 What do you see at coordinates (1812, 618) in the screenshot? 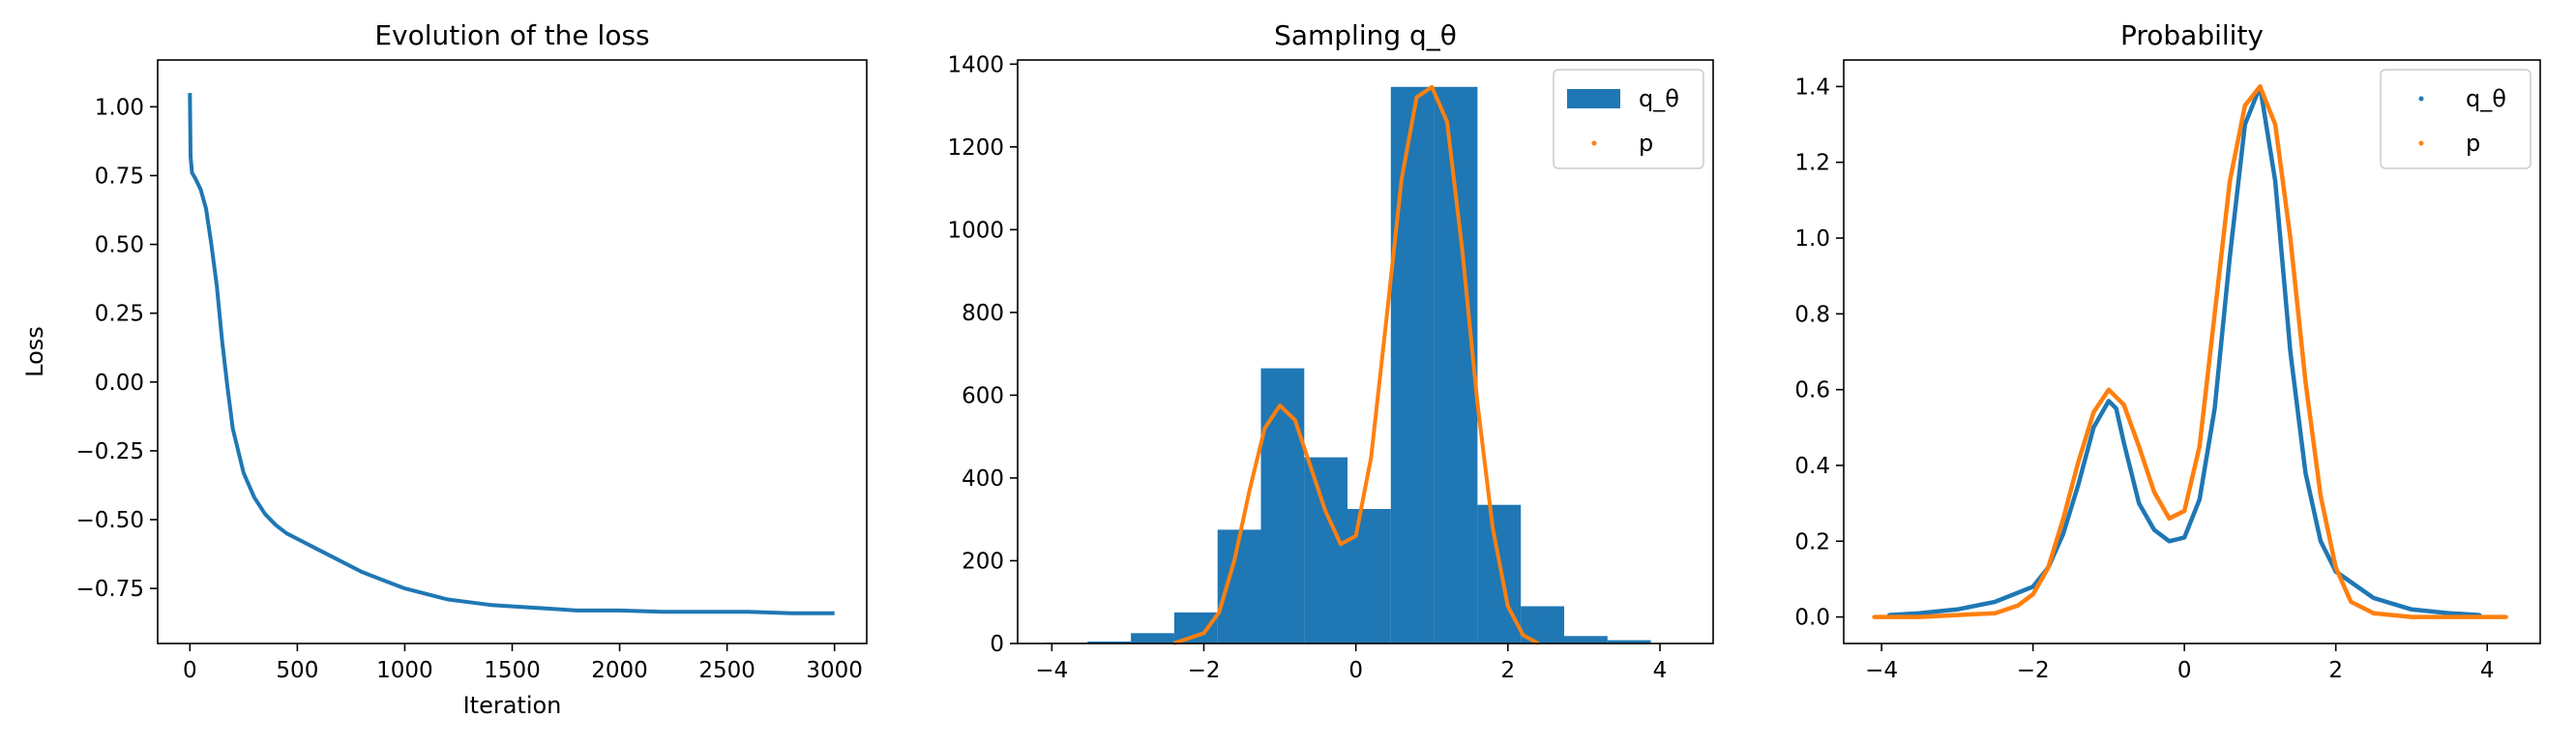
I see `y-tick-label: 0.0` at bounding box center [1812, 618].